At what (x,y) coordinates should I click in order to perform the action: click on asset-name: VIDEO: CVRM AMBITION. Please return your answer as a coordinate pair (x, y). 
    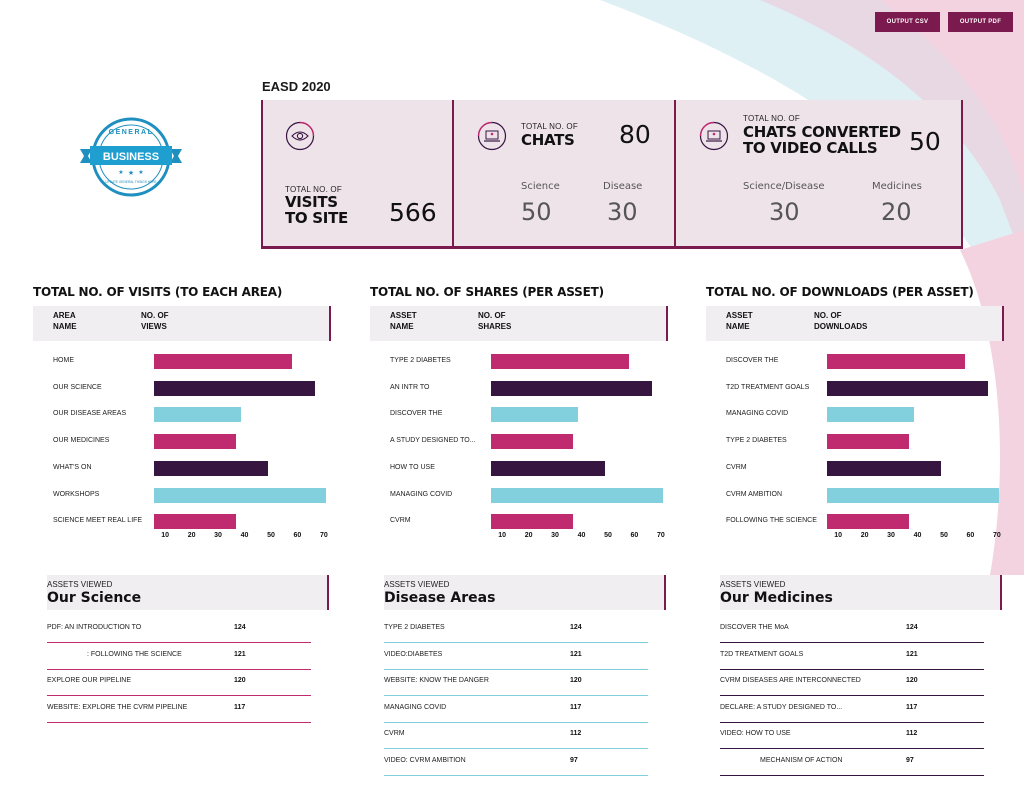
    Looking at the image, I should click on (425, 760).